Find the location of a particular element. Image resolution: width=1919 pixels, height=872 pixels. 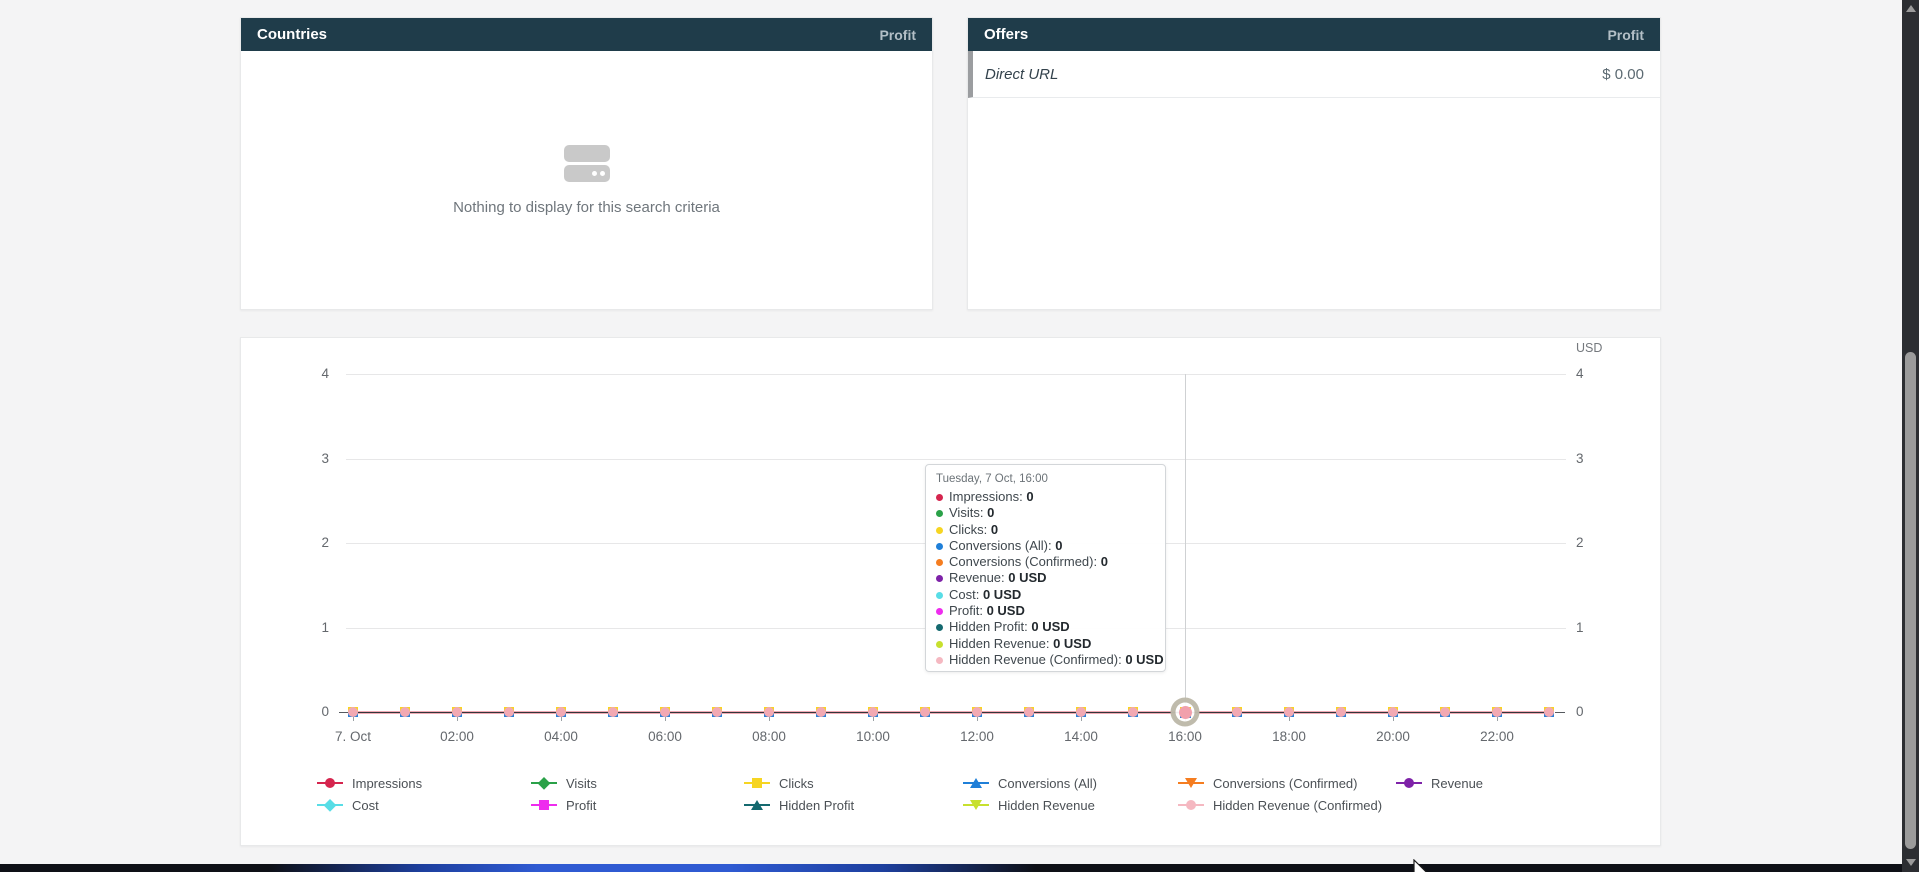

legend-label: Conversions (Confirmed) is located at coordinates (1285, 783).